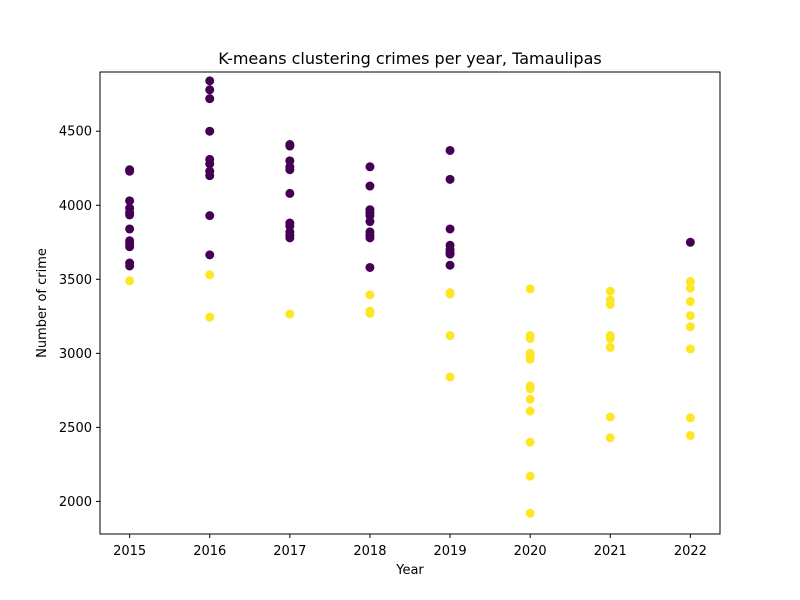  I want to click on x-tick-label: 2015, so click(129, 551).